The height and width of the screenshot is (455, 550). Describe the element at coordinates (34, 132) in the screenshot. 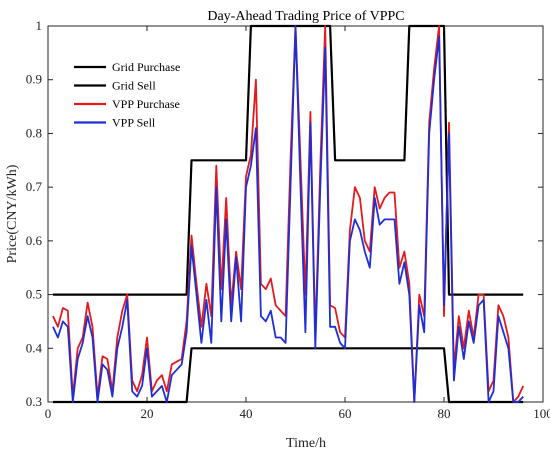

I see `y-tick-label: 0.8` at that location.